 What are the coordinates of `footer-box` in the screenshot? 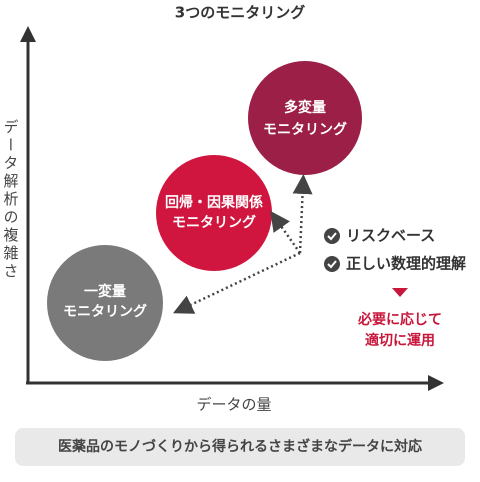 It's located at (240, 447).